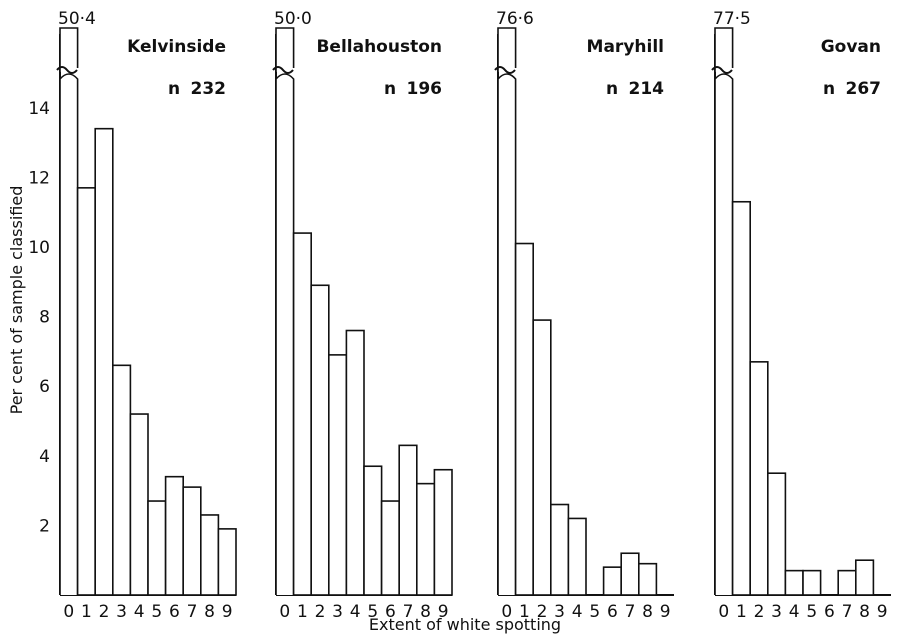 Image resolution: width=900 pixels, height=639 pixels. I want to click on sample-size-value: 267, so click(864, 89).